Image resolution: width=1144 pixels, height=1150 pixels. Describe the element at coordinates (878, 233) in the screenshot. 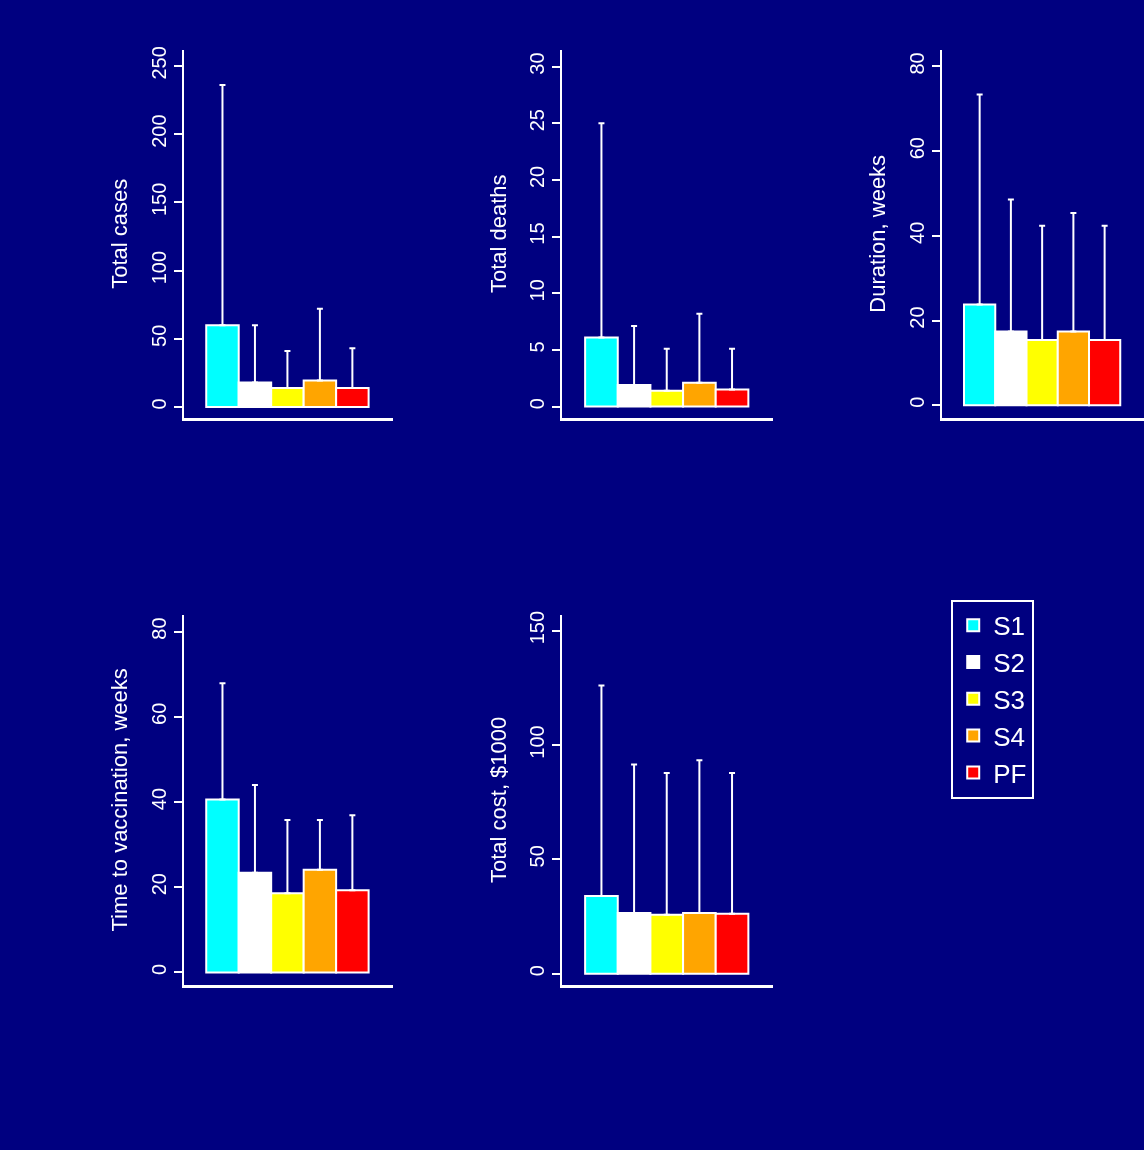

I see `y-axis-title: Duration, weeks` at that location.